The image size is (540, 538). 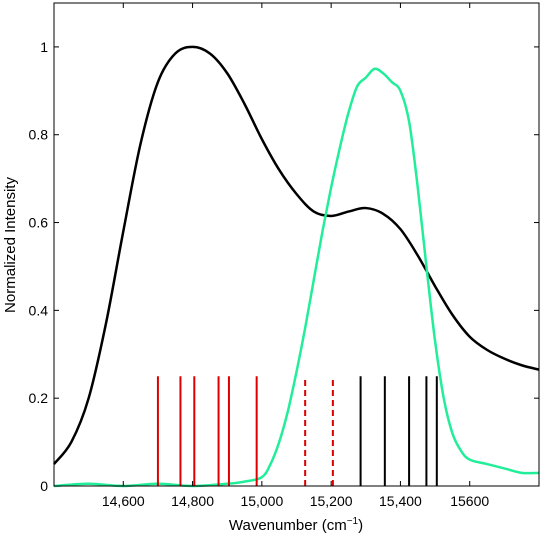 I want to click on x-axis-label: Wavenumber (cm−1), so click(x=296, y=525).